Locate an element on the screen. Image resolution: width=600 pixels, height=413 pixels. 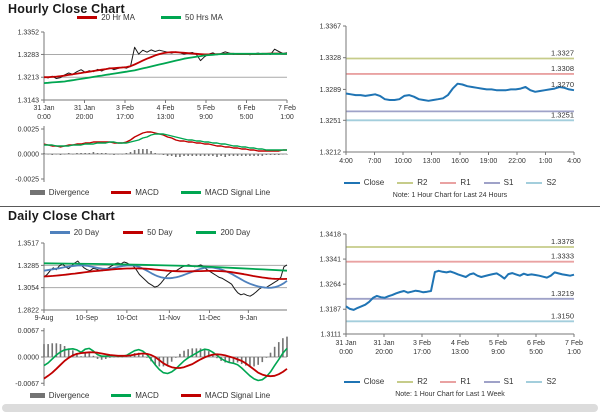
legend-item-s2: S2 is located at coordinates (541, 381).